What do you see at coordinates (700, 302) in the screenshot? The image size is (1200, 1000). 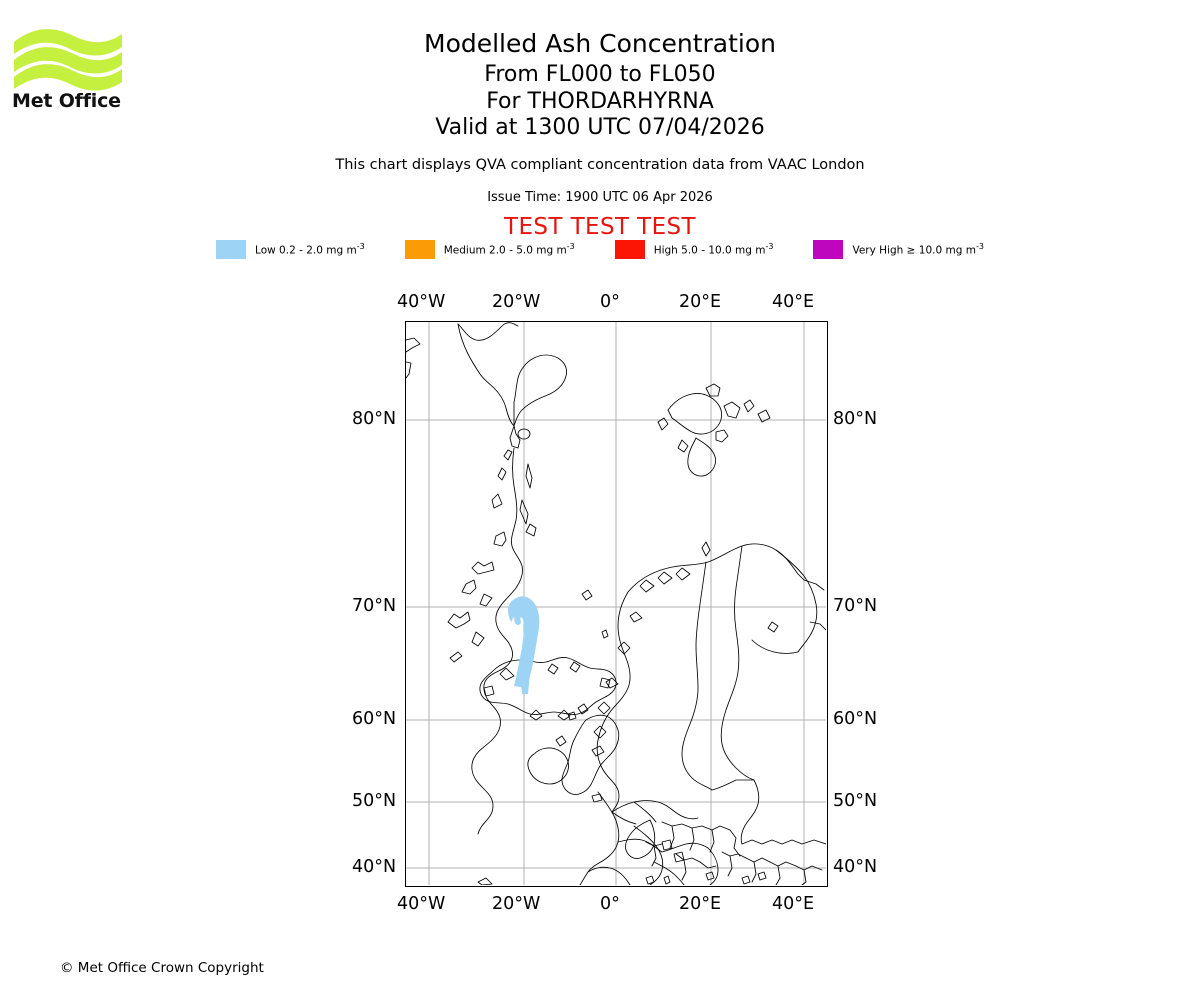 I see `lon-label-top-20e: 20°E` at bounding box center [700, 302].